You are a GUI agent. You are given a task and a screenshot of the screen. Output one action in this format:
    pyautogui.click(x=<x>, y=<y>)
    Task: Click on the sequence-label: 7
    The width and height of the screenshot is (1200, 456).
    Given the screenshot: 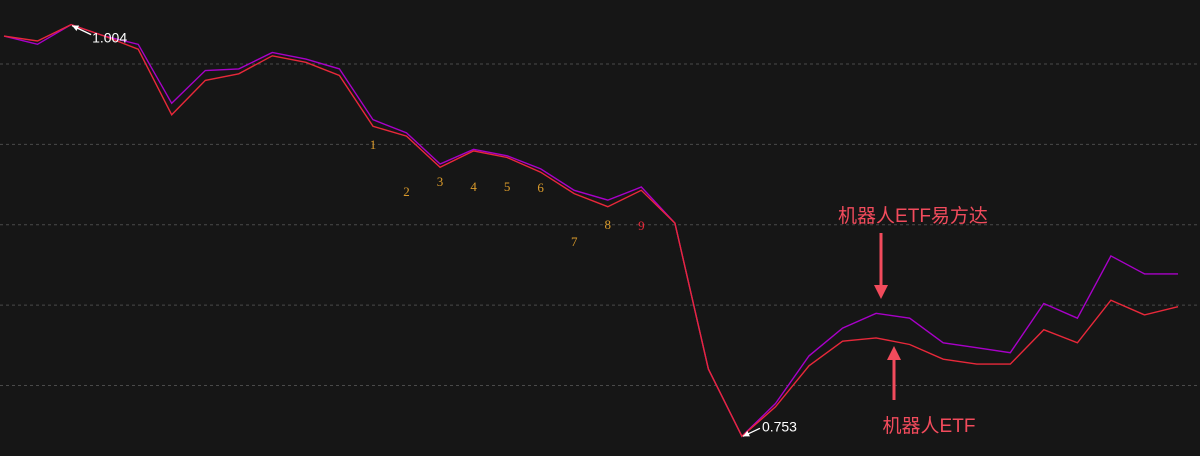 What is the action you would take?
    pyautogui.click(x=574, y=241)
    